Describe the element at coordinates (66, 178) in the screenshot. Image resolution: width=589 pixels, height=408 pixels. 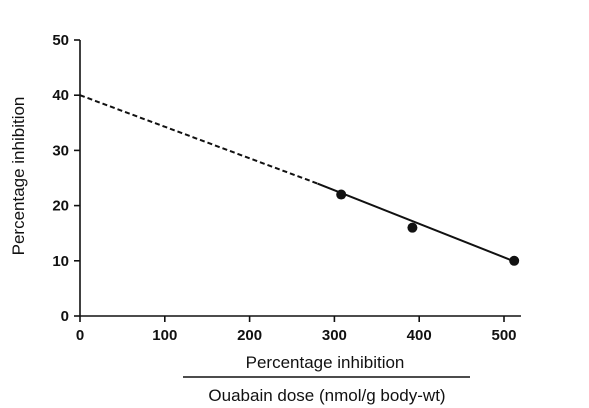
I see `y-axis-ticks: 0 10 20 30 40 50` at that location.